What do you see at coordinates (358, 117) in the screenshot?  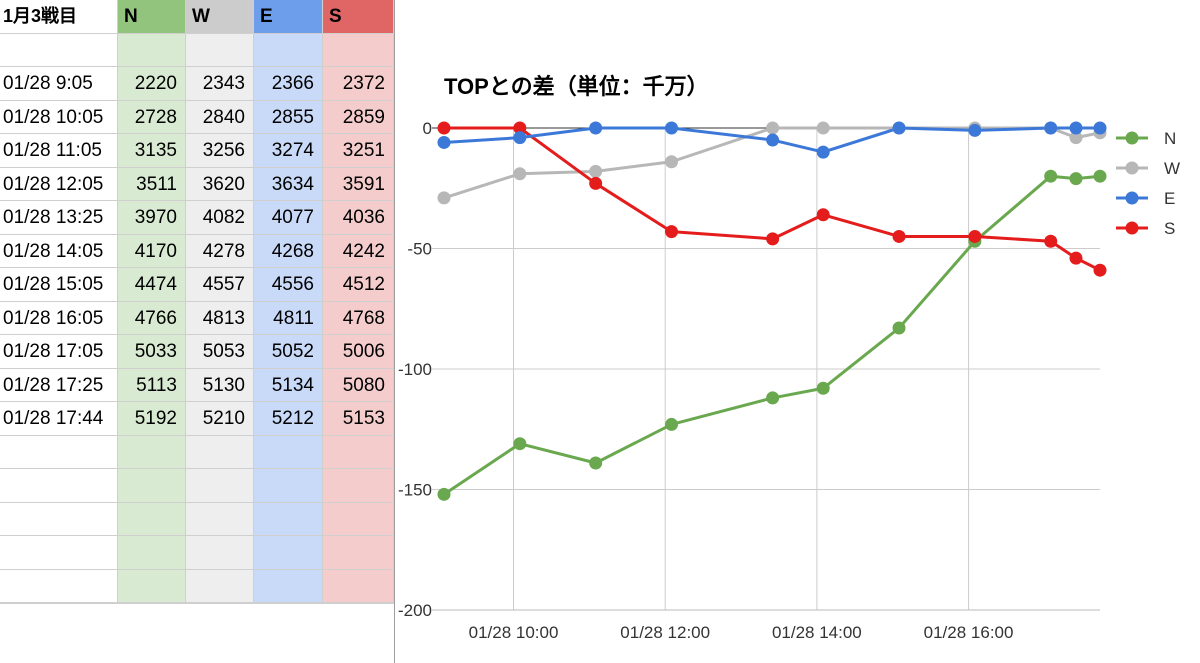 I see `value-cell-s: 2859` at bounding box center [358, 117].